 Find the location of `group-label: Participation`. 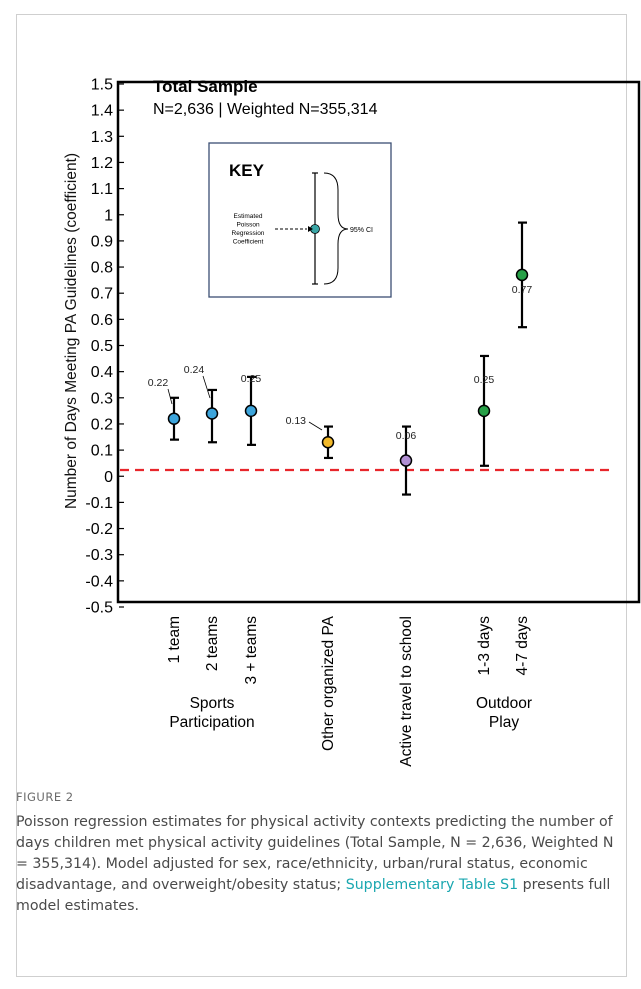

group-label: Participation is located at coordinates (211, 722).